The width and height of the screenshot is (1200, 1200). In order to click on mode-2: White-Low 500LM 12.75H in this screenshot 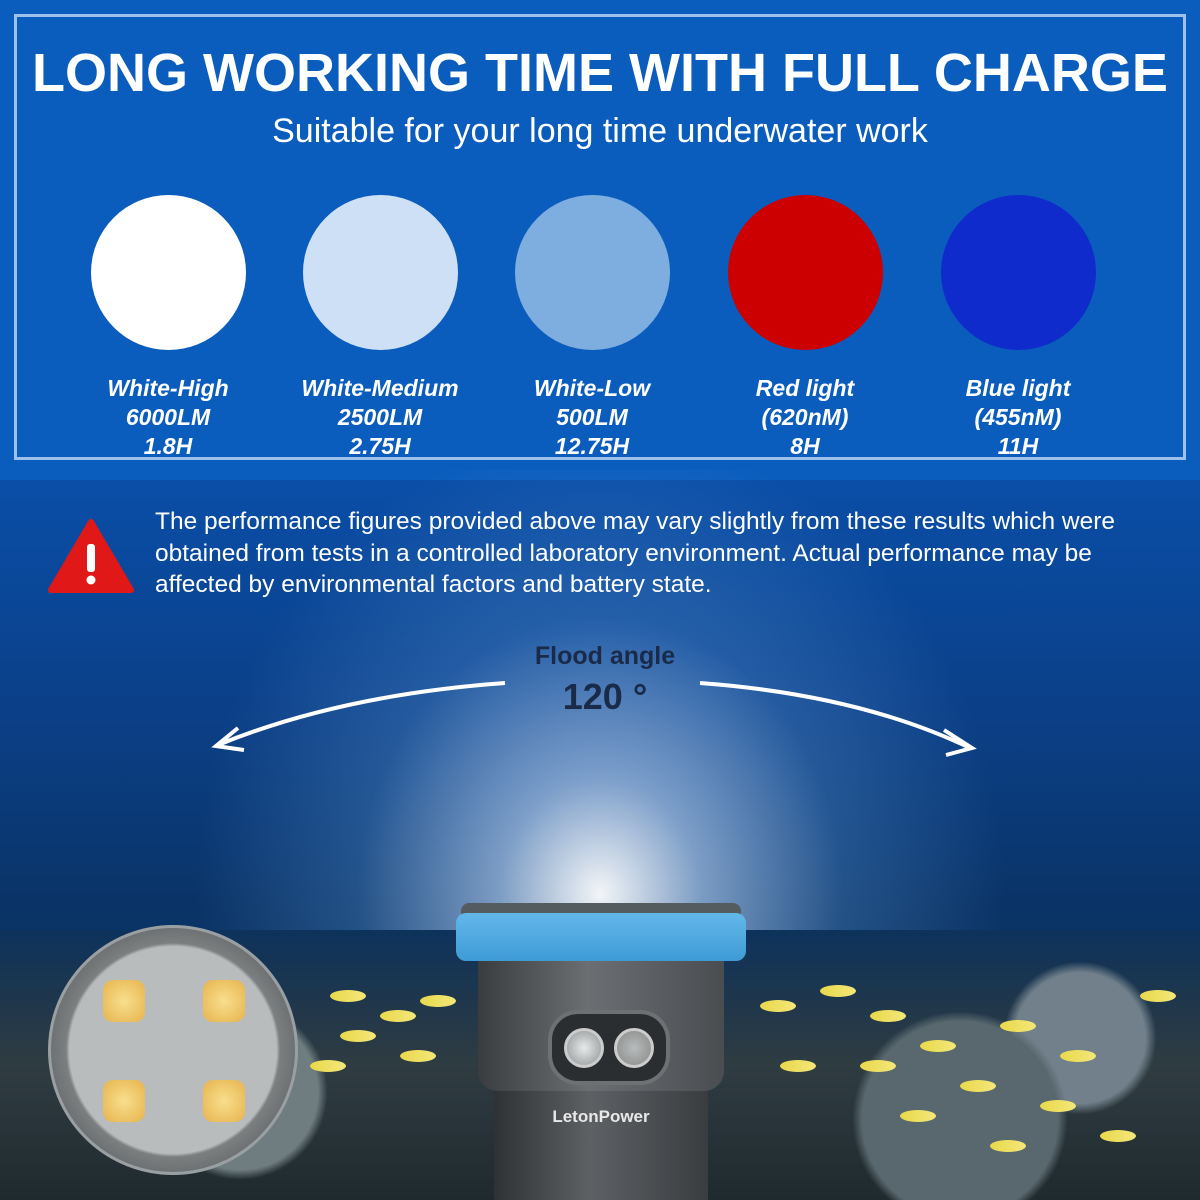, I will do `click(592, 328)`.